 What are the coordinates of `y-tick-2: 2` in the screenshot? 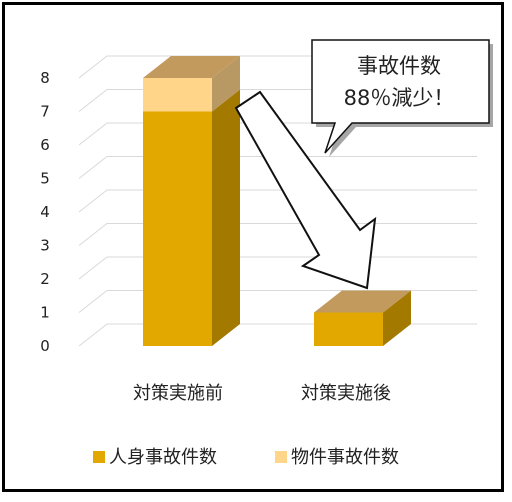 It's located at (45, 279).